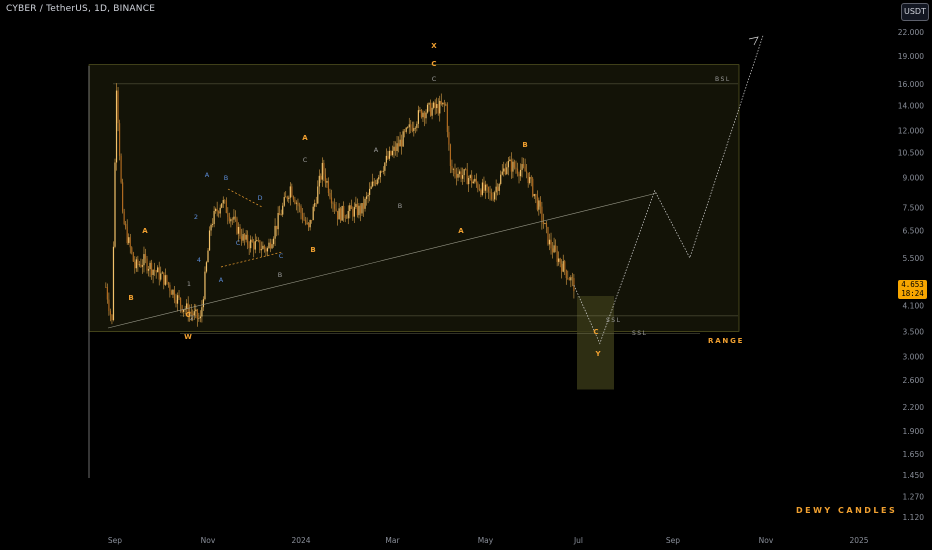 This screenshot has height=550, width=932. What do you see at coordinates (300, 540) in the screenshot?
I see `x-tick-label: 2024` at bounding box center [300, 540].